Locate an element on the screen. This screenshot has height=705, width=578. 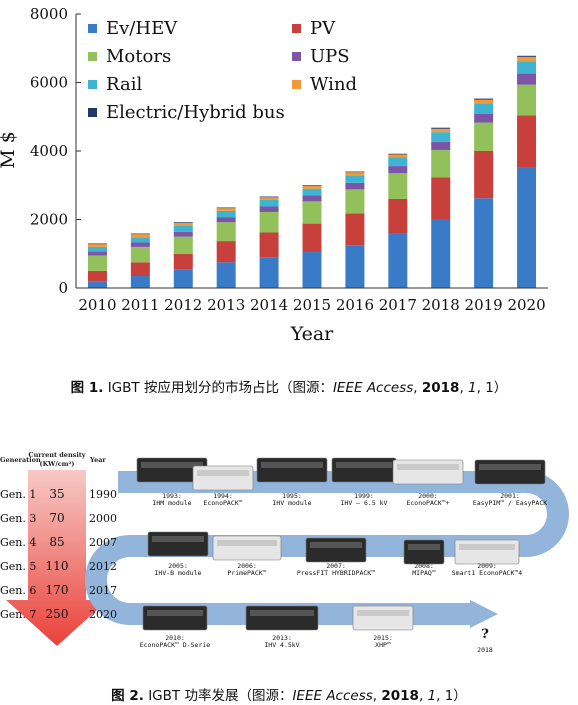
module-year: 1995: is located at coordinates (292, 496).